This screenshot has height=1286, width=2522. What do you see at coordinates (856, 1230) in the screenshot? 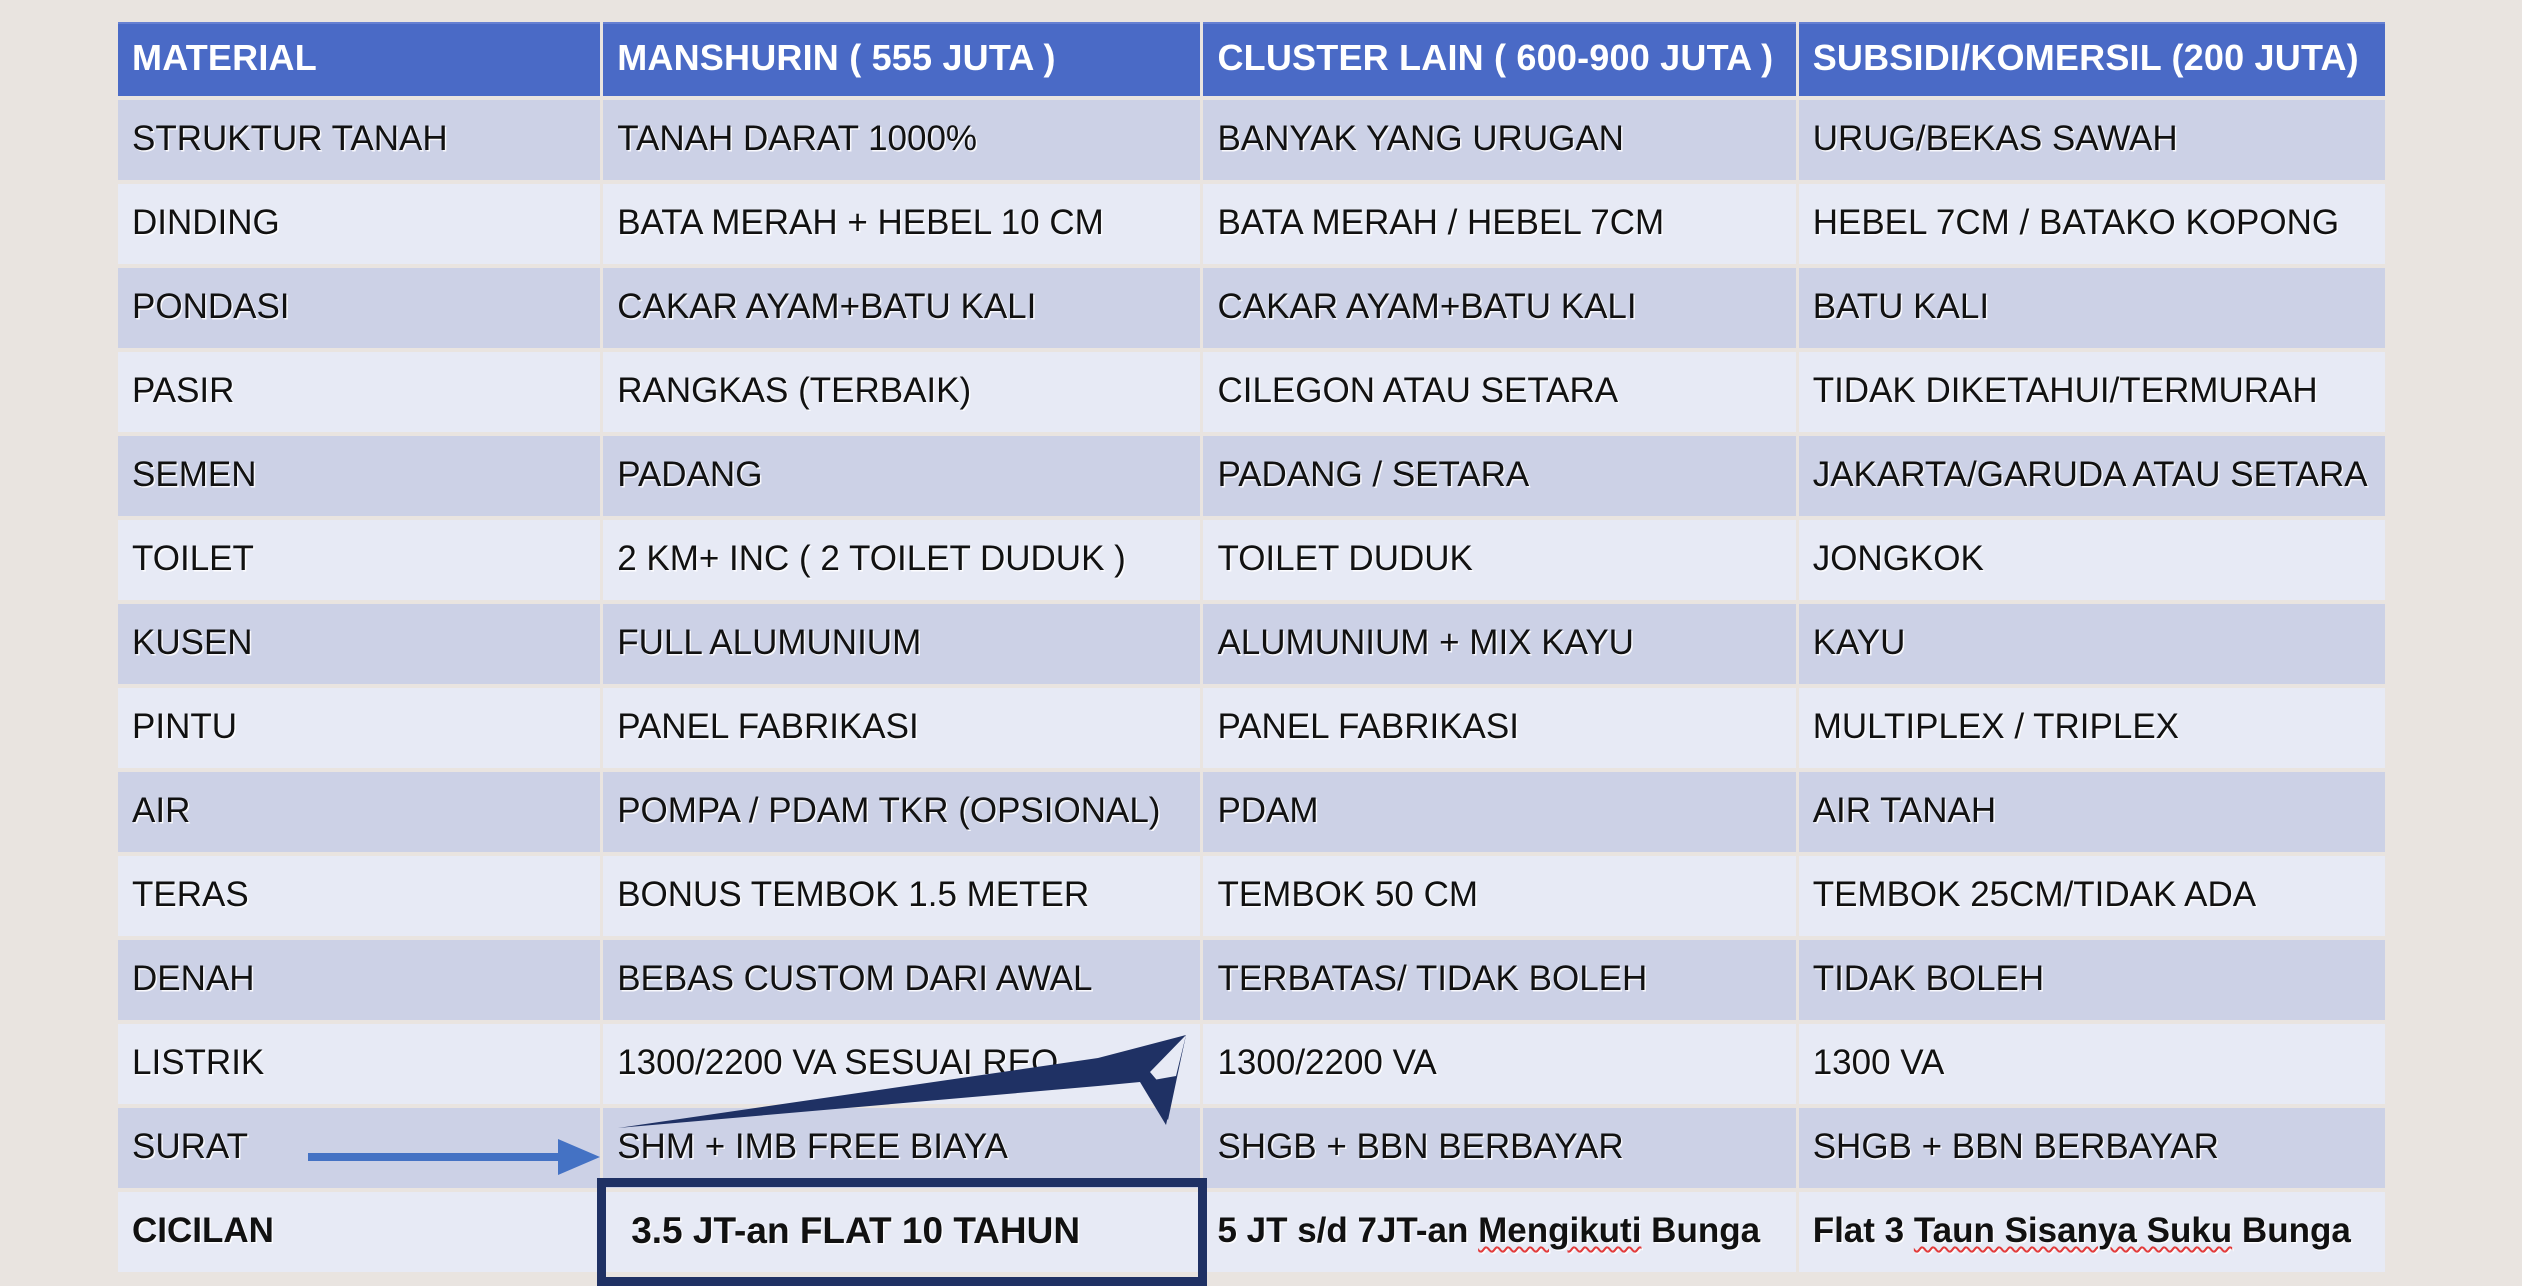
I see `cell-manshurin-cicilan-text: 3.5 JT-an FLAT 10 TAHUN` at bounding box center [856, 1230].